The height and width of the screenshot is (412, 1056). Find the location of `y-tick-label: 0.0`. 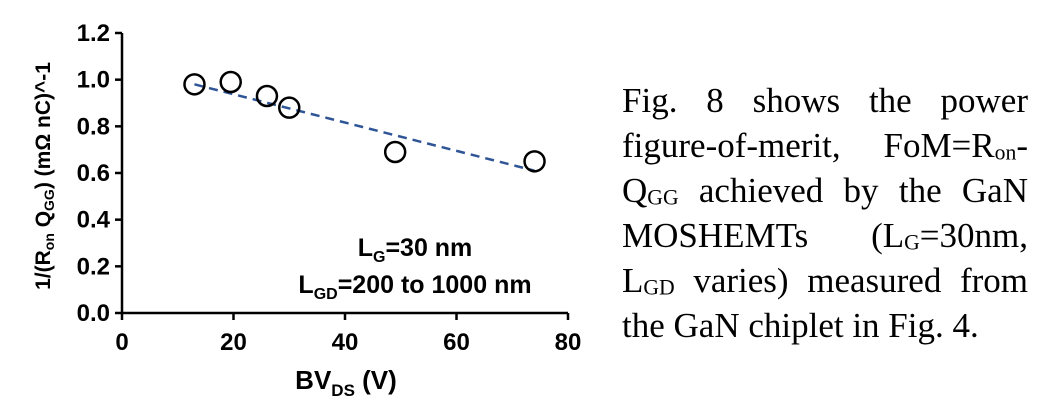

y-tick-label: 0.0 is located at coordinates (93, 313).